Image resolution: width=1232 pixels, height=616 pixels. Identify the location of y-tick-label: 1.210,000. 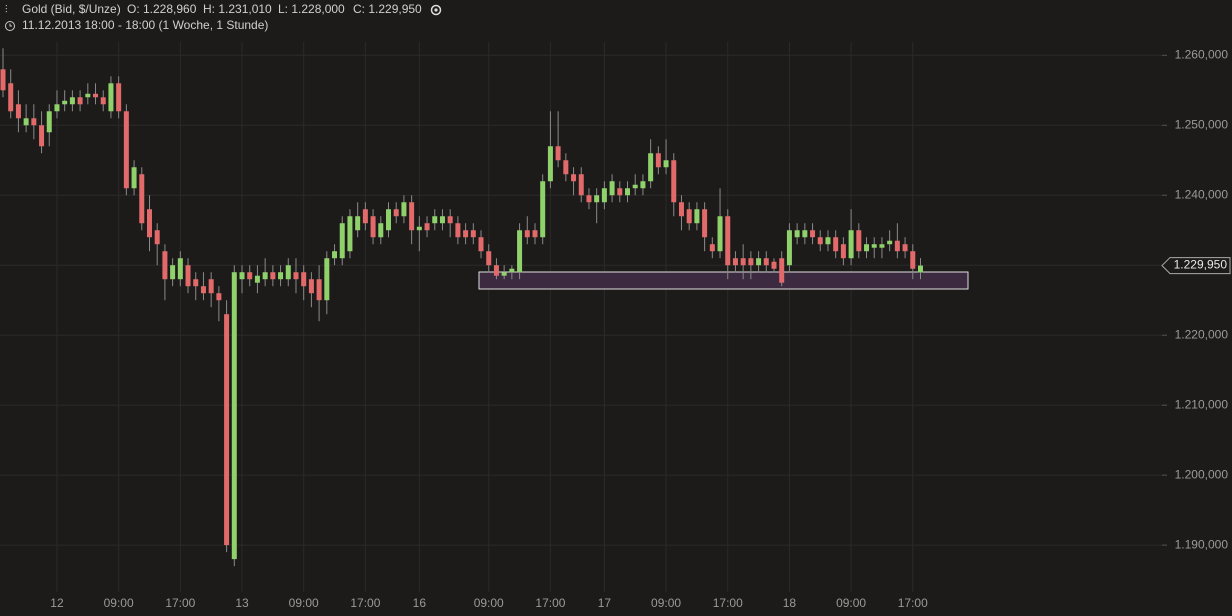
(1202, 404).